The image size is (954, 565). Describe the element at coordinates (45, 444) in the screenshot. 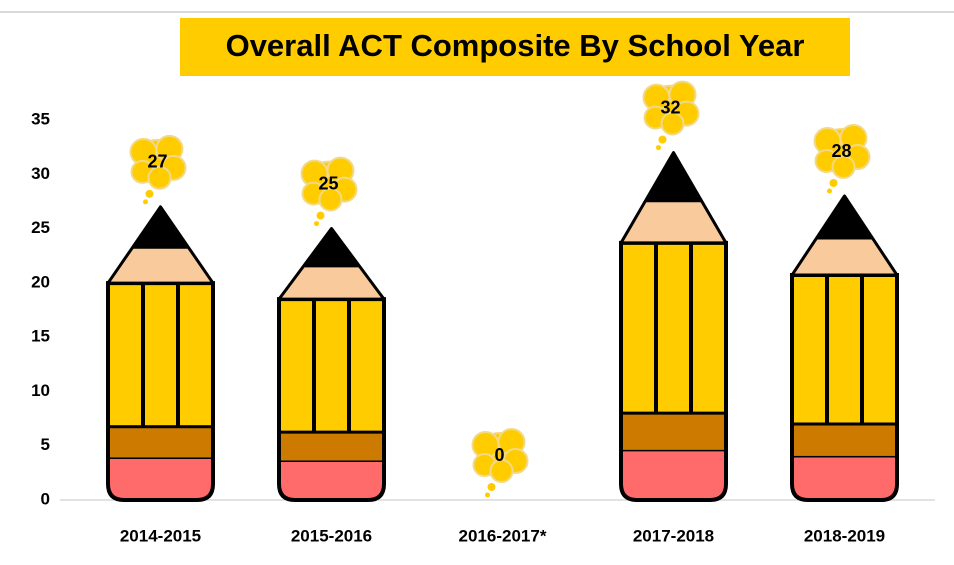

I see `y-tick-label: 5` at that location.